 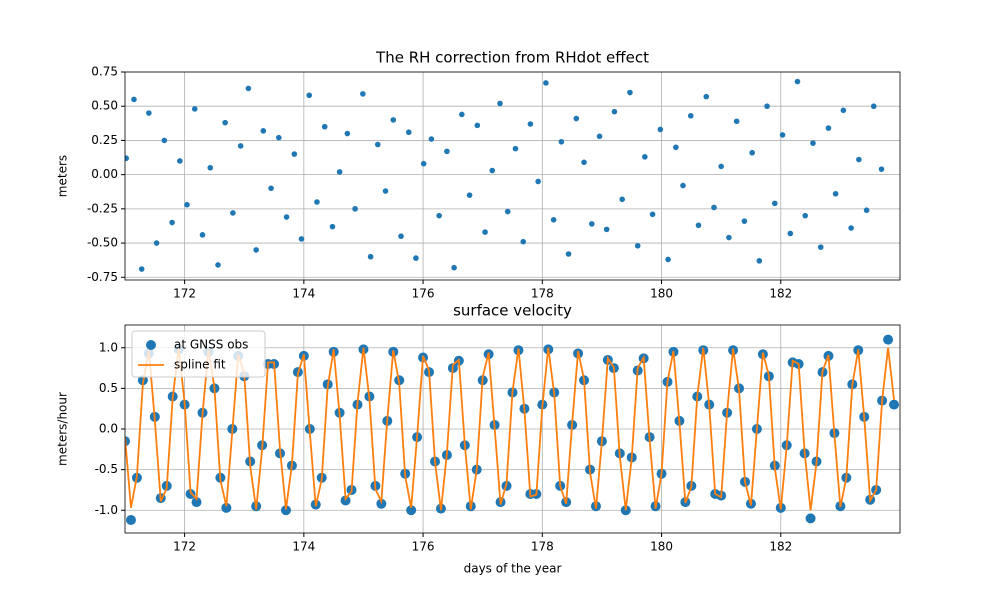 I want to click on legend-box, so click(x=198, y=354).